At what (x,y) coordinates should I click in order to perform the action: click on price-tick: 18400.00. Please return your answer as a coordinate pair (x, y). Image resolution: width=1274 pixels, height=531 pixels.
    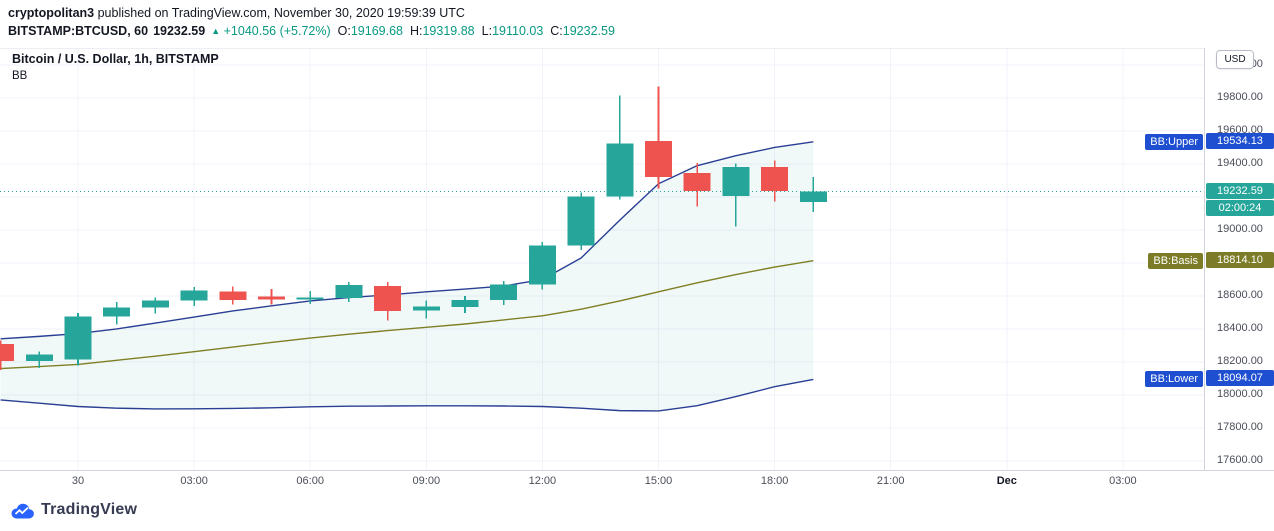
    Looking at the image, I should click on (1240, 327).